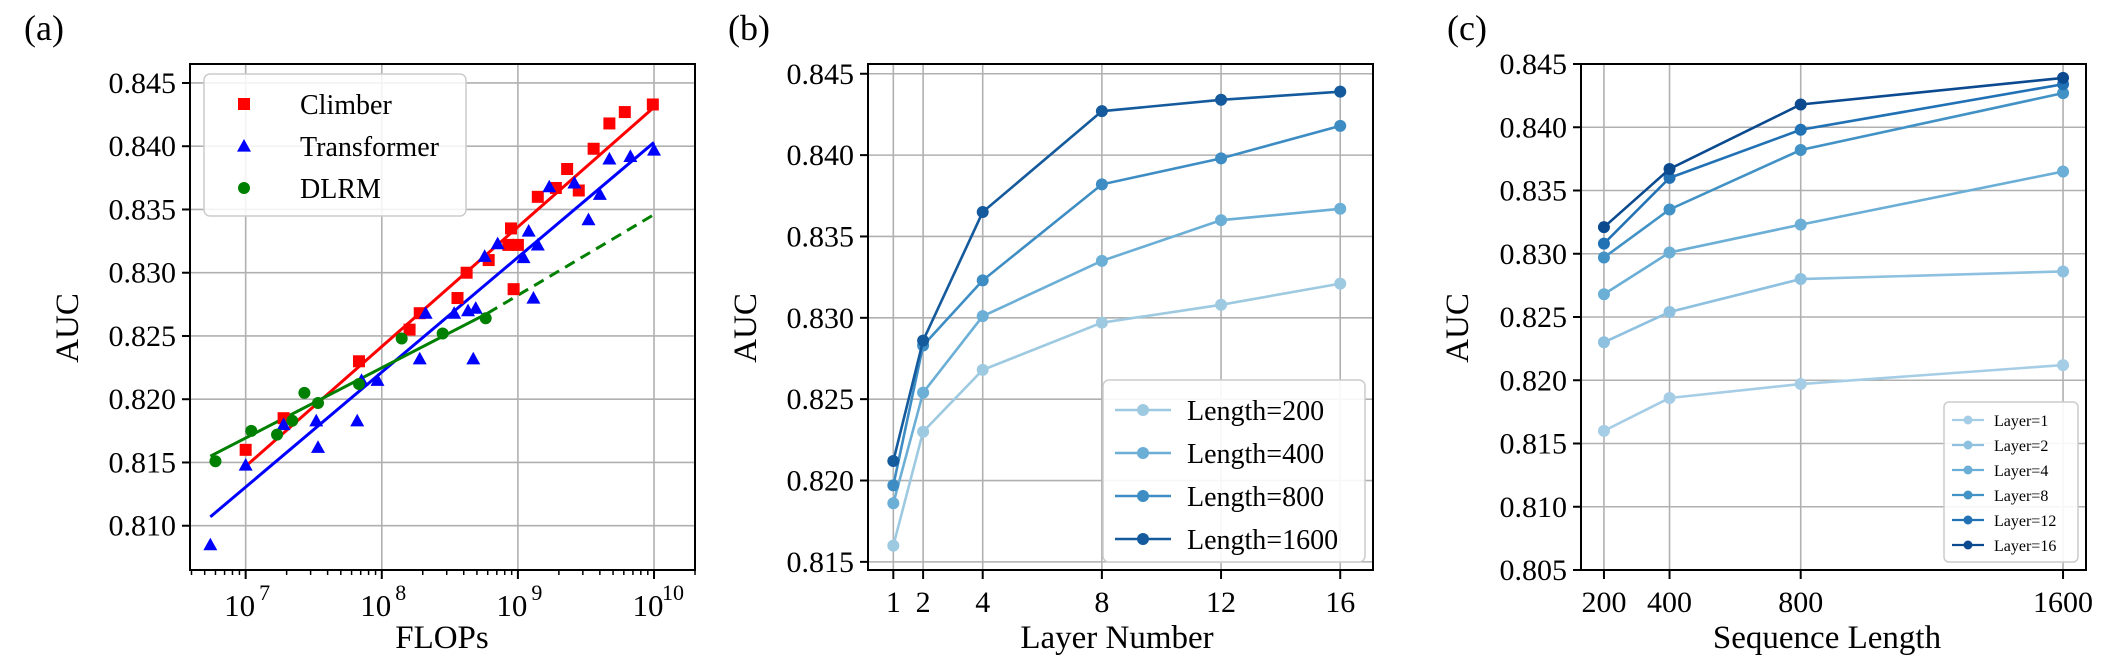 Image resolution: width=2115 pixels, height=672 pixels. What do you see at coordinates (264, 592) in the screenshot?
I see `panel-a-xtick-exponent: 7` at bounding box center [264, 592].